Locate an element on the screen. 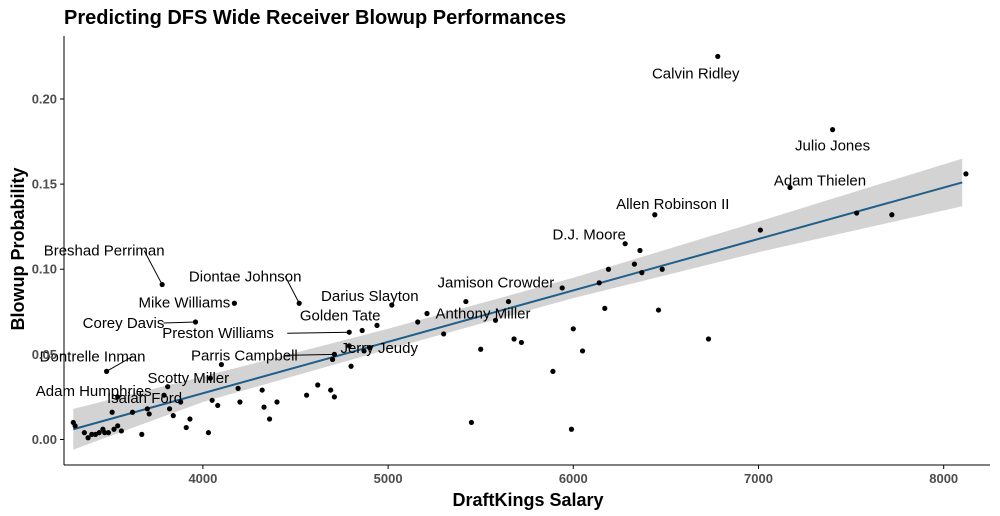 The height and width of the screenshot is (516, 1000). point-label: Allen Robinson II is located at coordinates (672, 204).